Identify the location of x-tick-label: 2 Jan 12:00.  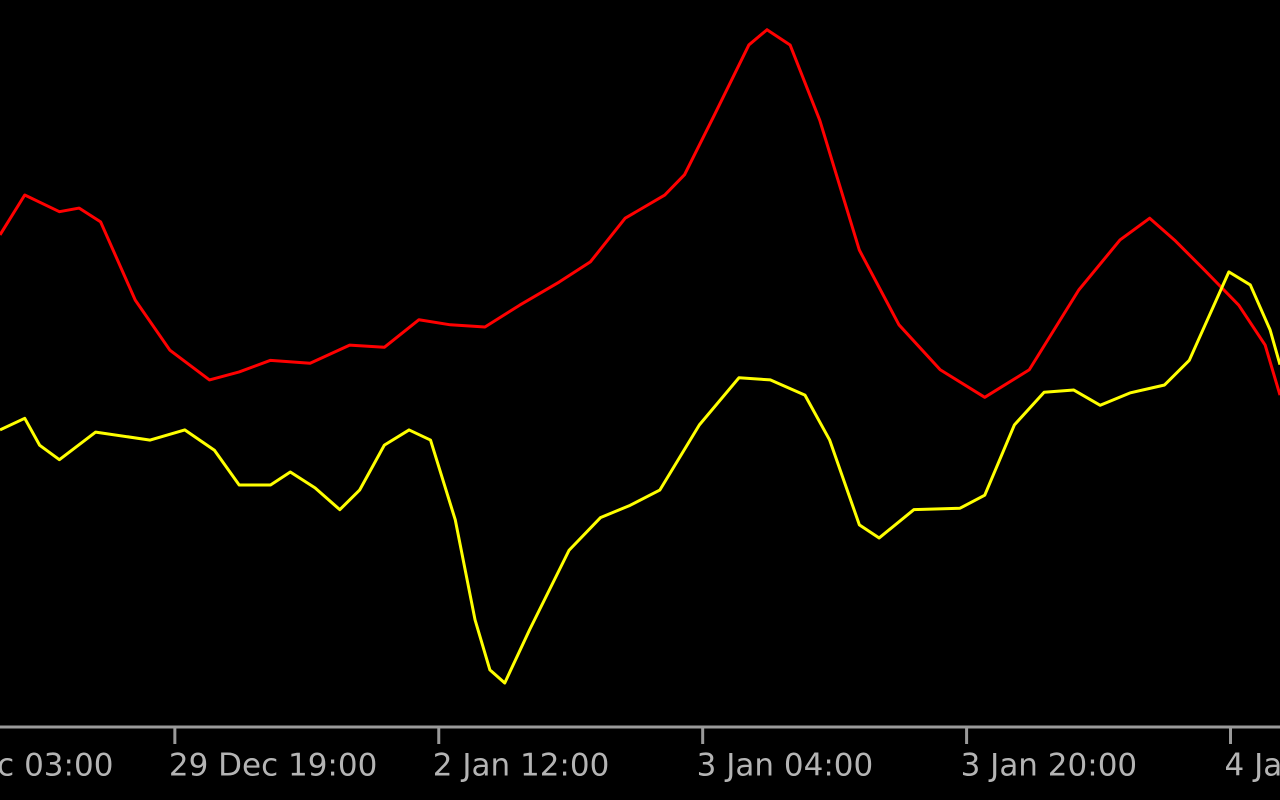
(521, 766).